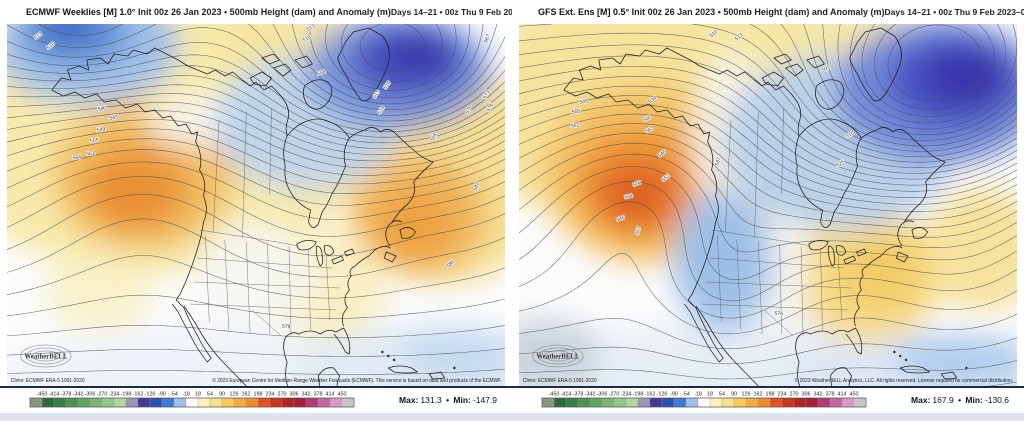  What do you see at coordinates (162, 395) in the screenshot?
I see `colorbar-tick-label: -90` at bounding box center [162, 395].